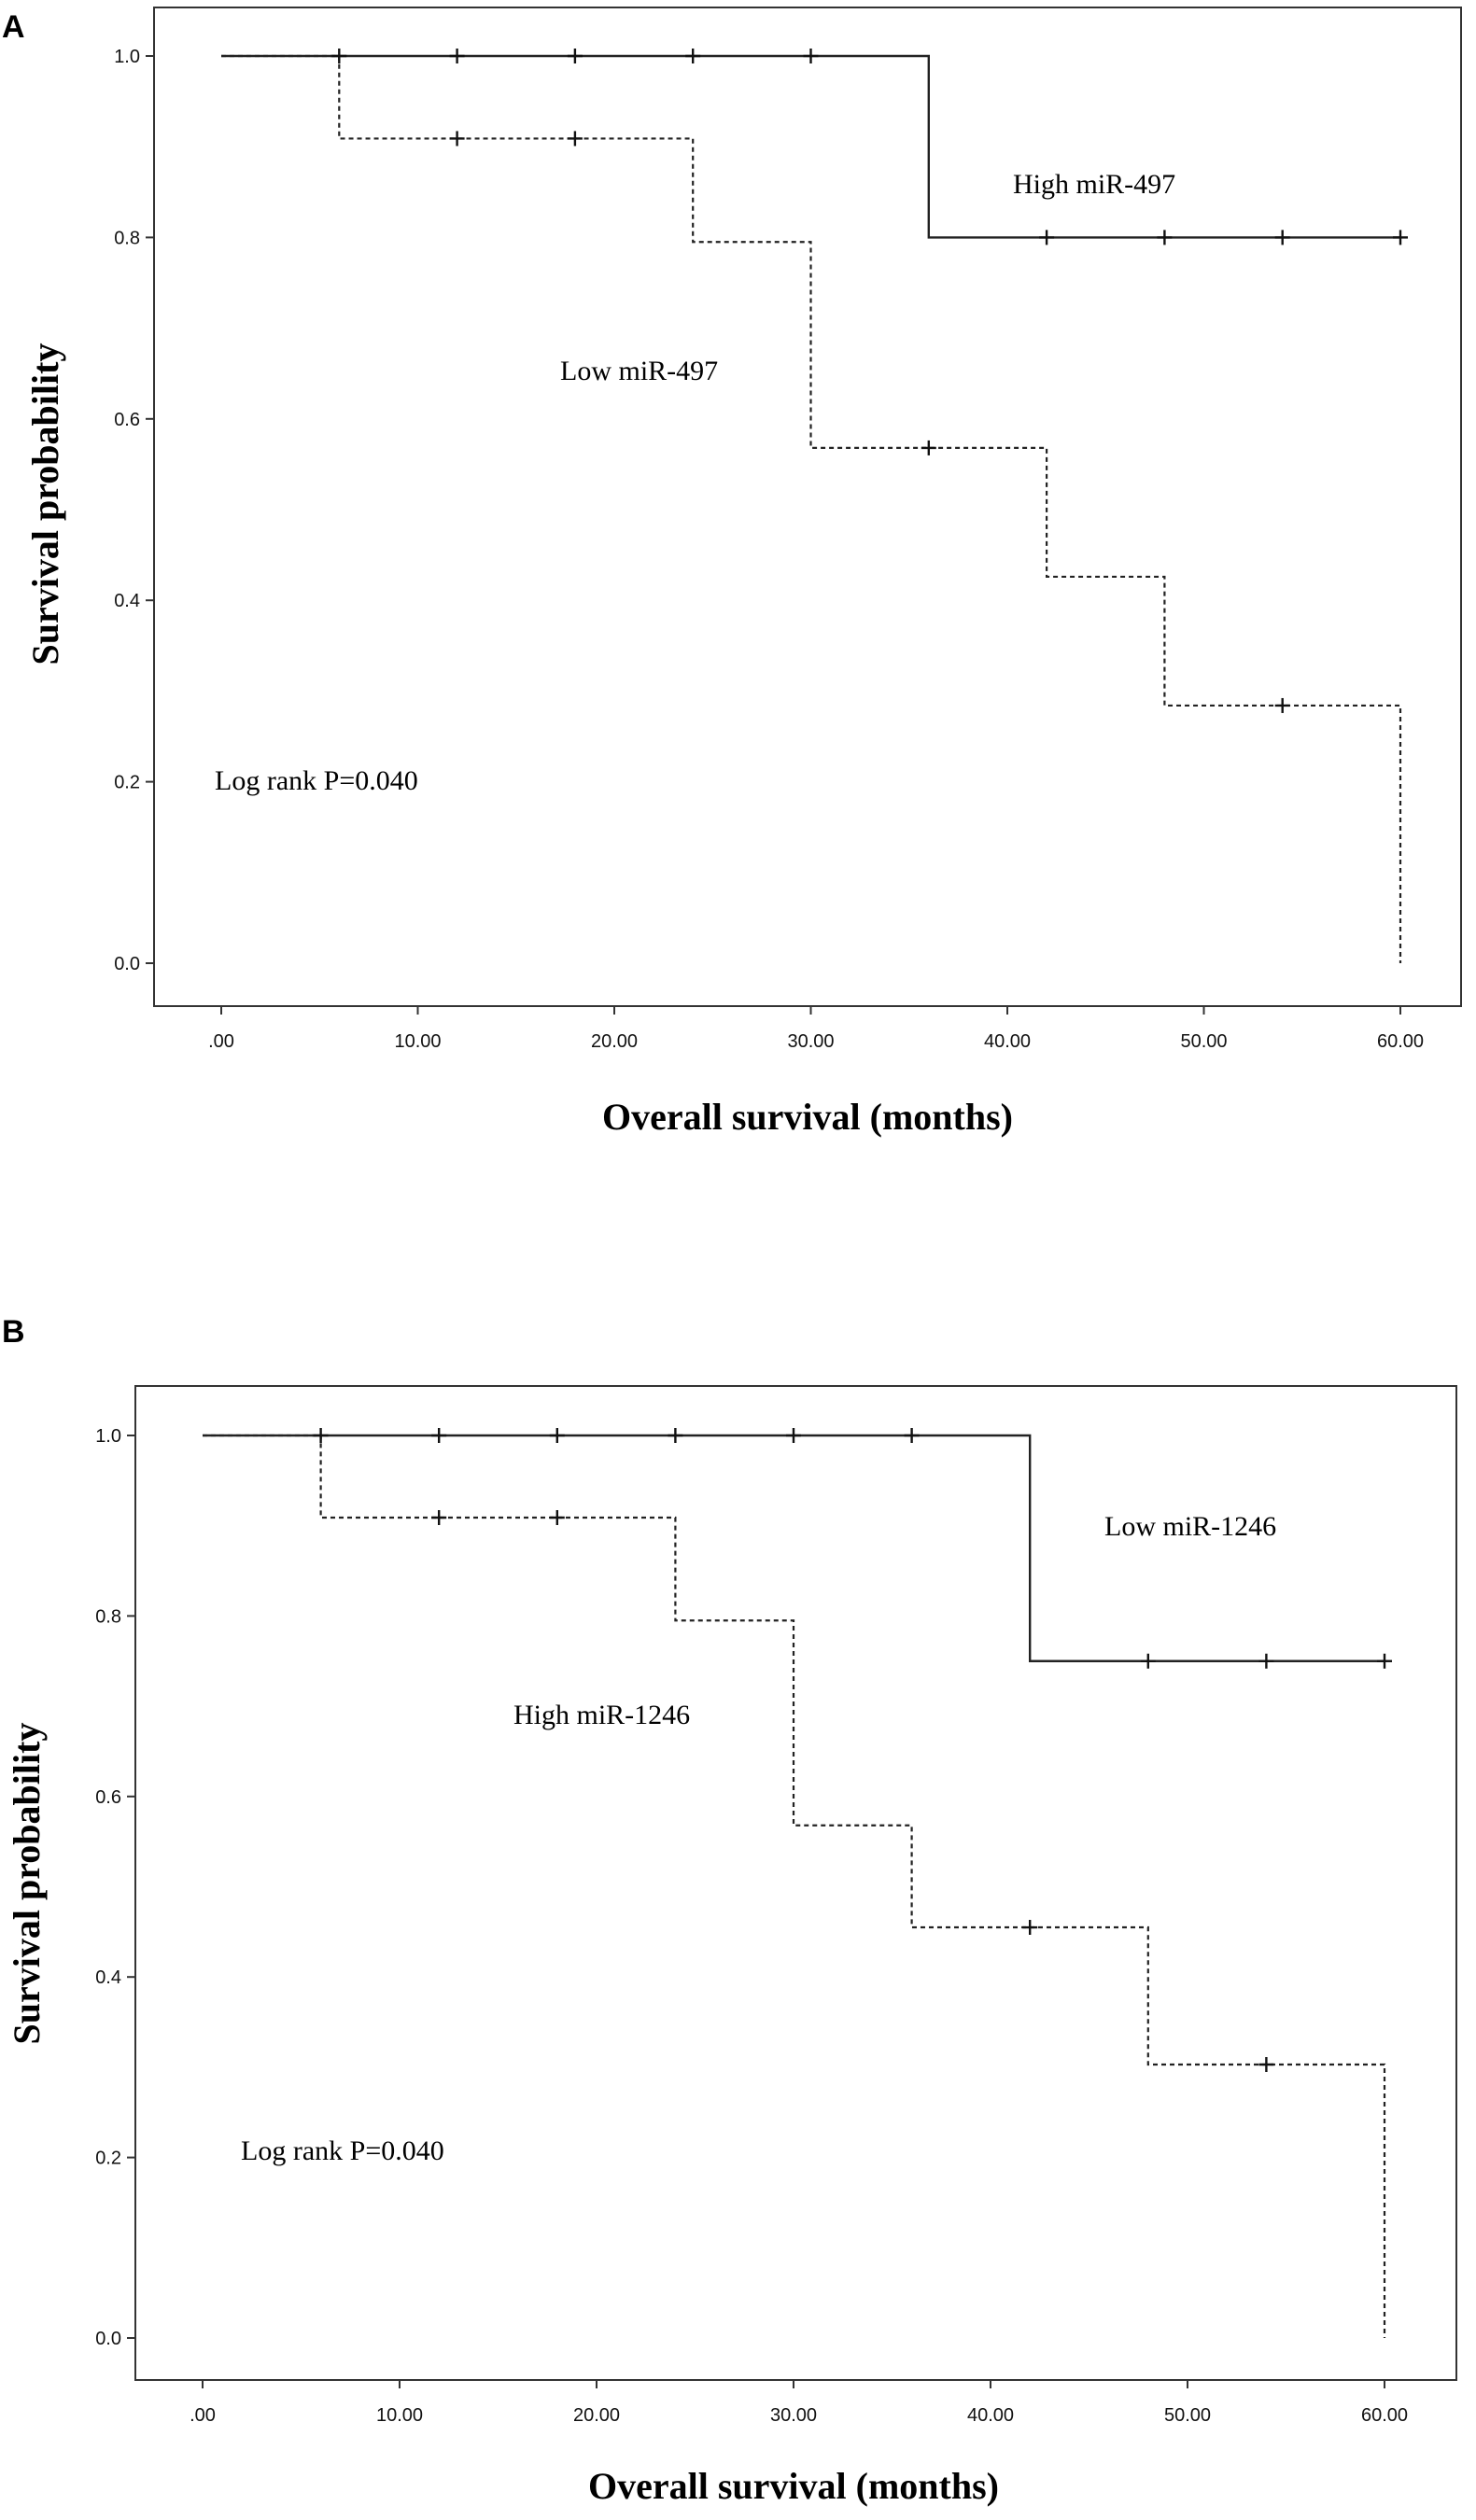 The image size is (1476, 2520). Describe the element at coordinates (127, 420) in the screenshot. I see `y-tick-label-a-3: 0.6` at that location.